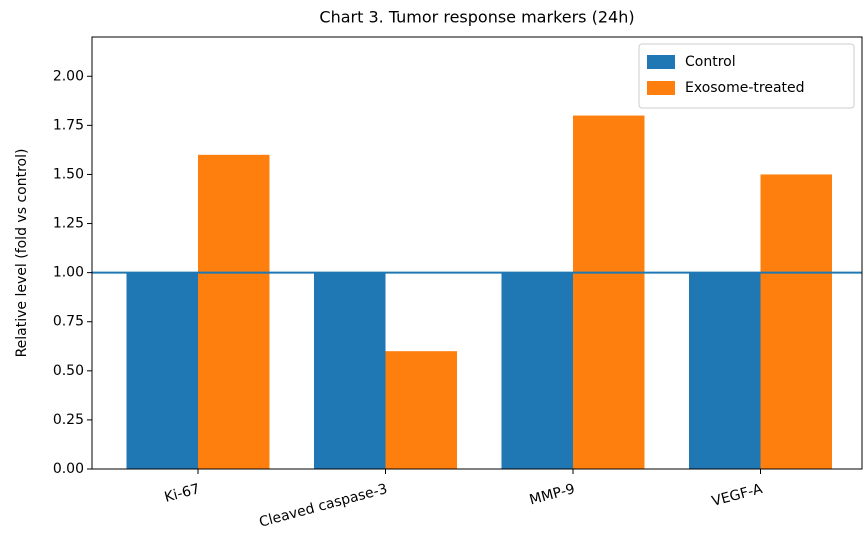 The width and height of the screenshot is (863, 544). Describe the element at coordinates (710, 62) in the screenshot. I see `legend-label: Control` at that location.